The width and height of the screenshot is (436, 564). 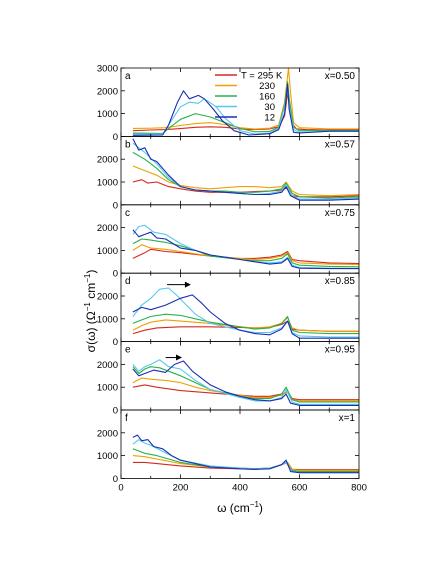 I want to click on panel-composition-label: x=0.85, so click(x=340, y=281).